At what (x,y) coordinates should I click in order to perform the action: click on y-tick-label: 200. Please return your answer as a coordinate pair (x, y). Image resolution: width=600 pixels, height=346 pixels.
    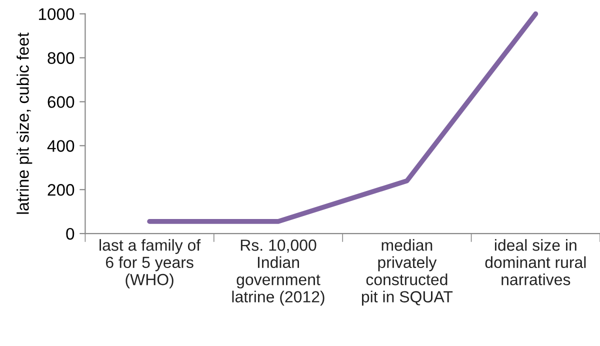
    Looking at the image, I should click on (61, 190).